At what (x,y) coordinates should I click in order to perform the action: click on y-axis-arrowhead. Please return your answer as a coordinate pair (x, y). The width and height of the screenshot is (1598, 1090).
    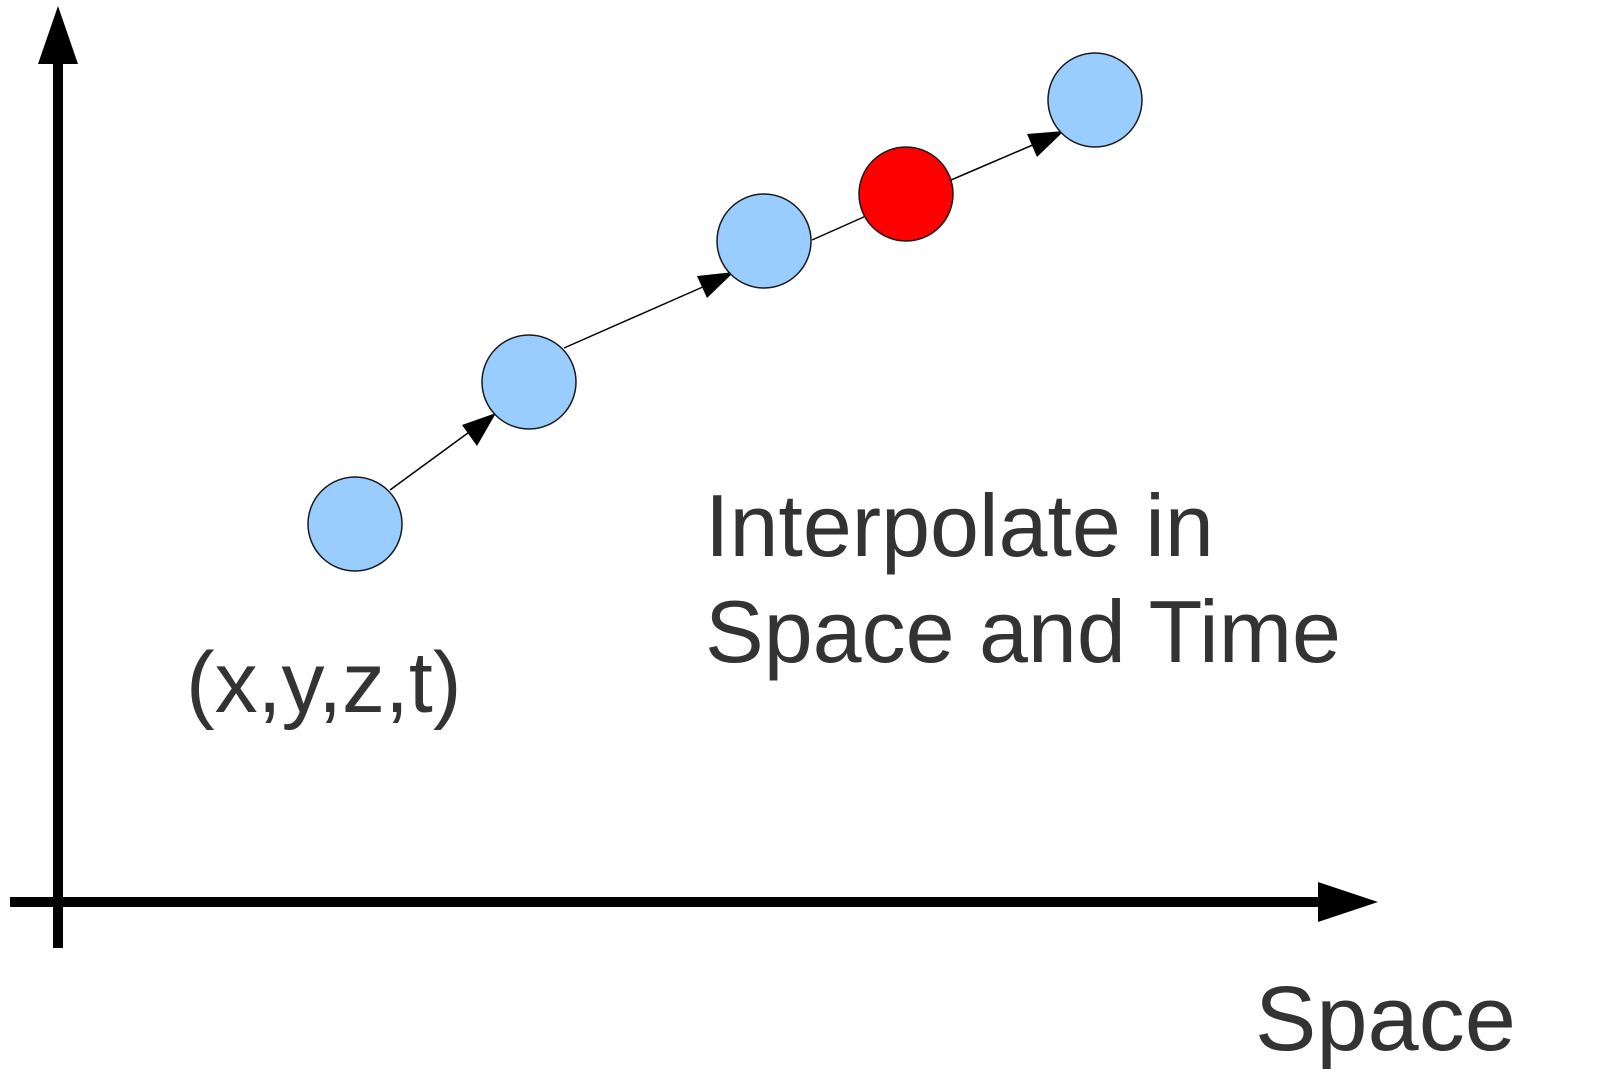
    Looking at the image, I should click on (58, 35).